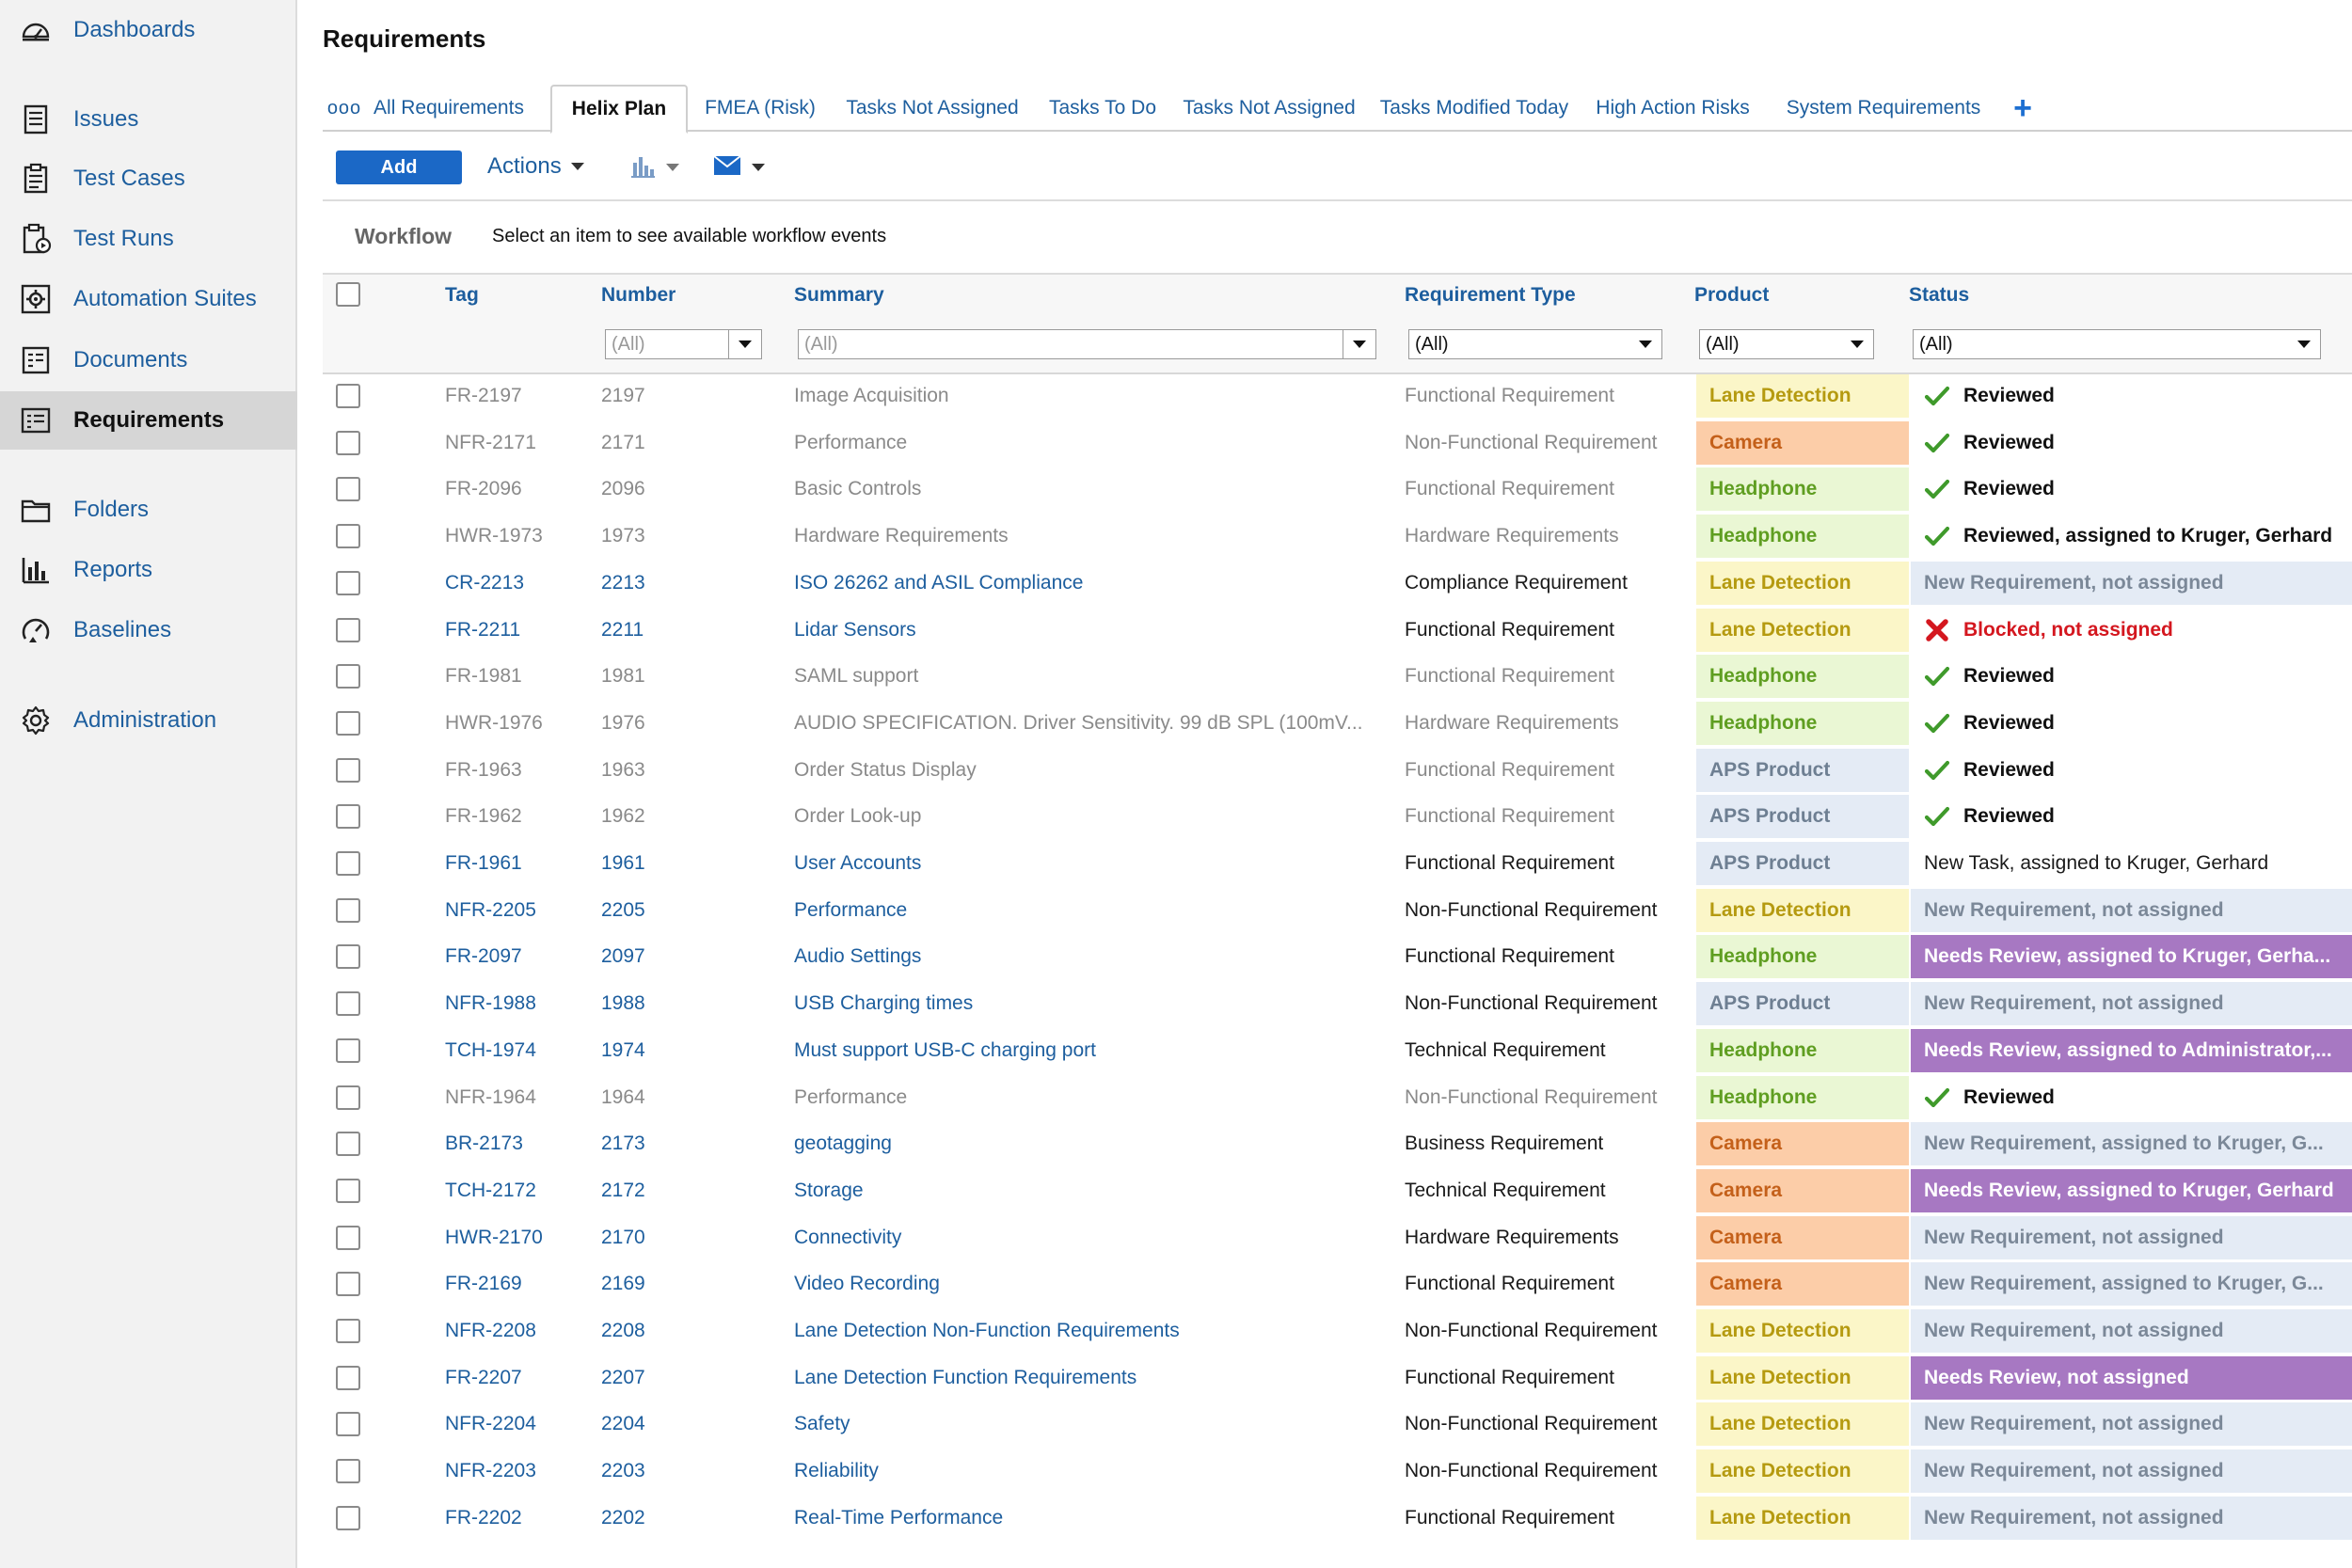  What do you see at coordinates (148, 239) in the screenshot?
I see `sidebar-item-test-runs: Test Runs` at bounding box center [148, 239].